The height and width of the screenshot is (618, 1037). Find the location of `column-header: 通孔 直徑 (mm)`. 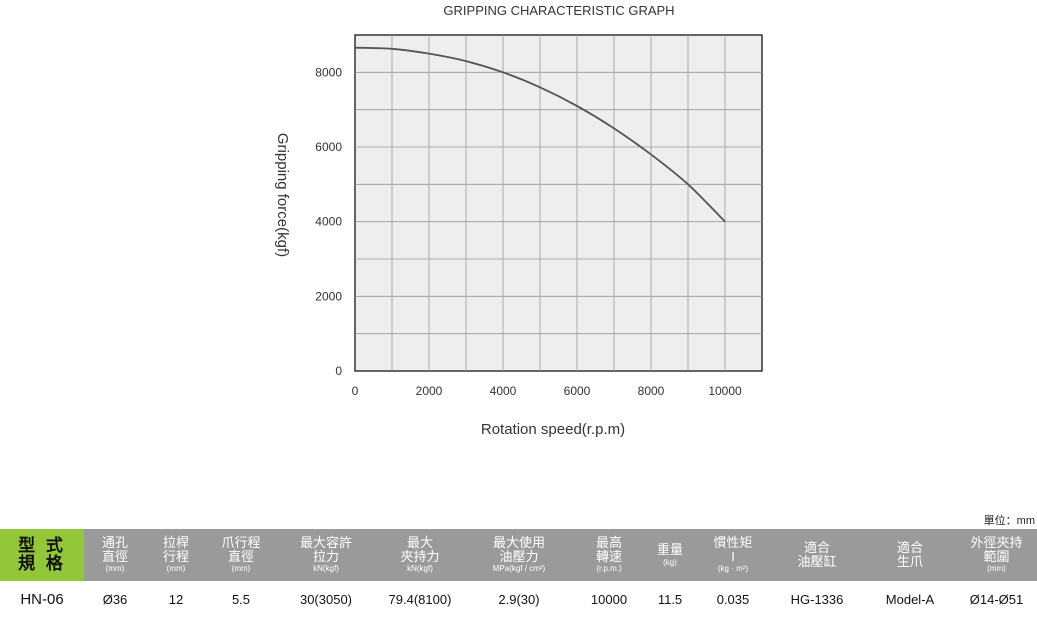

column-header: 通孔 直徑 (mm) is located at coordinates (115, 555).